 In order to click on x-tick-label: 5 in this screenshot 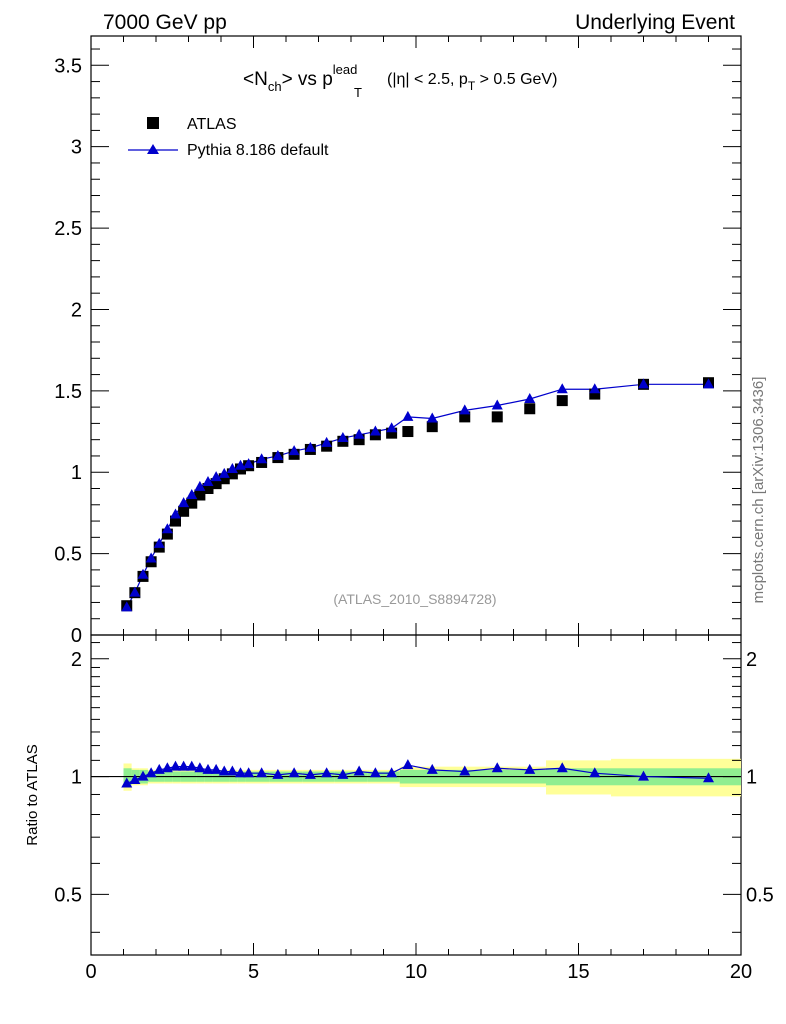, I will do `click(253, 972)`.